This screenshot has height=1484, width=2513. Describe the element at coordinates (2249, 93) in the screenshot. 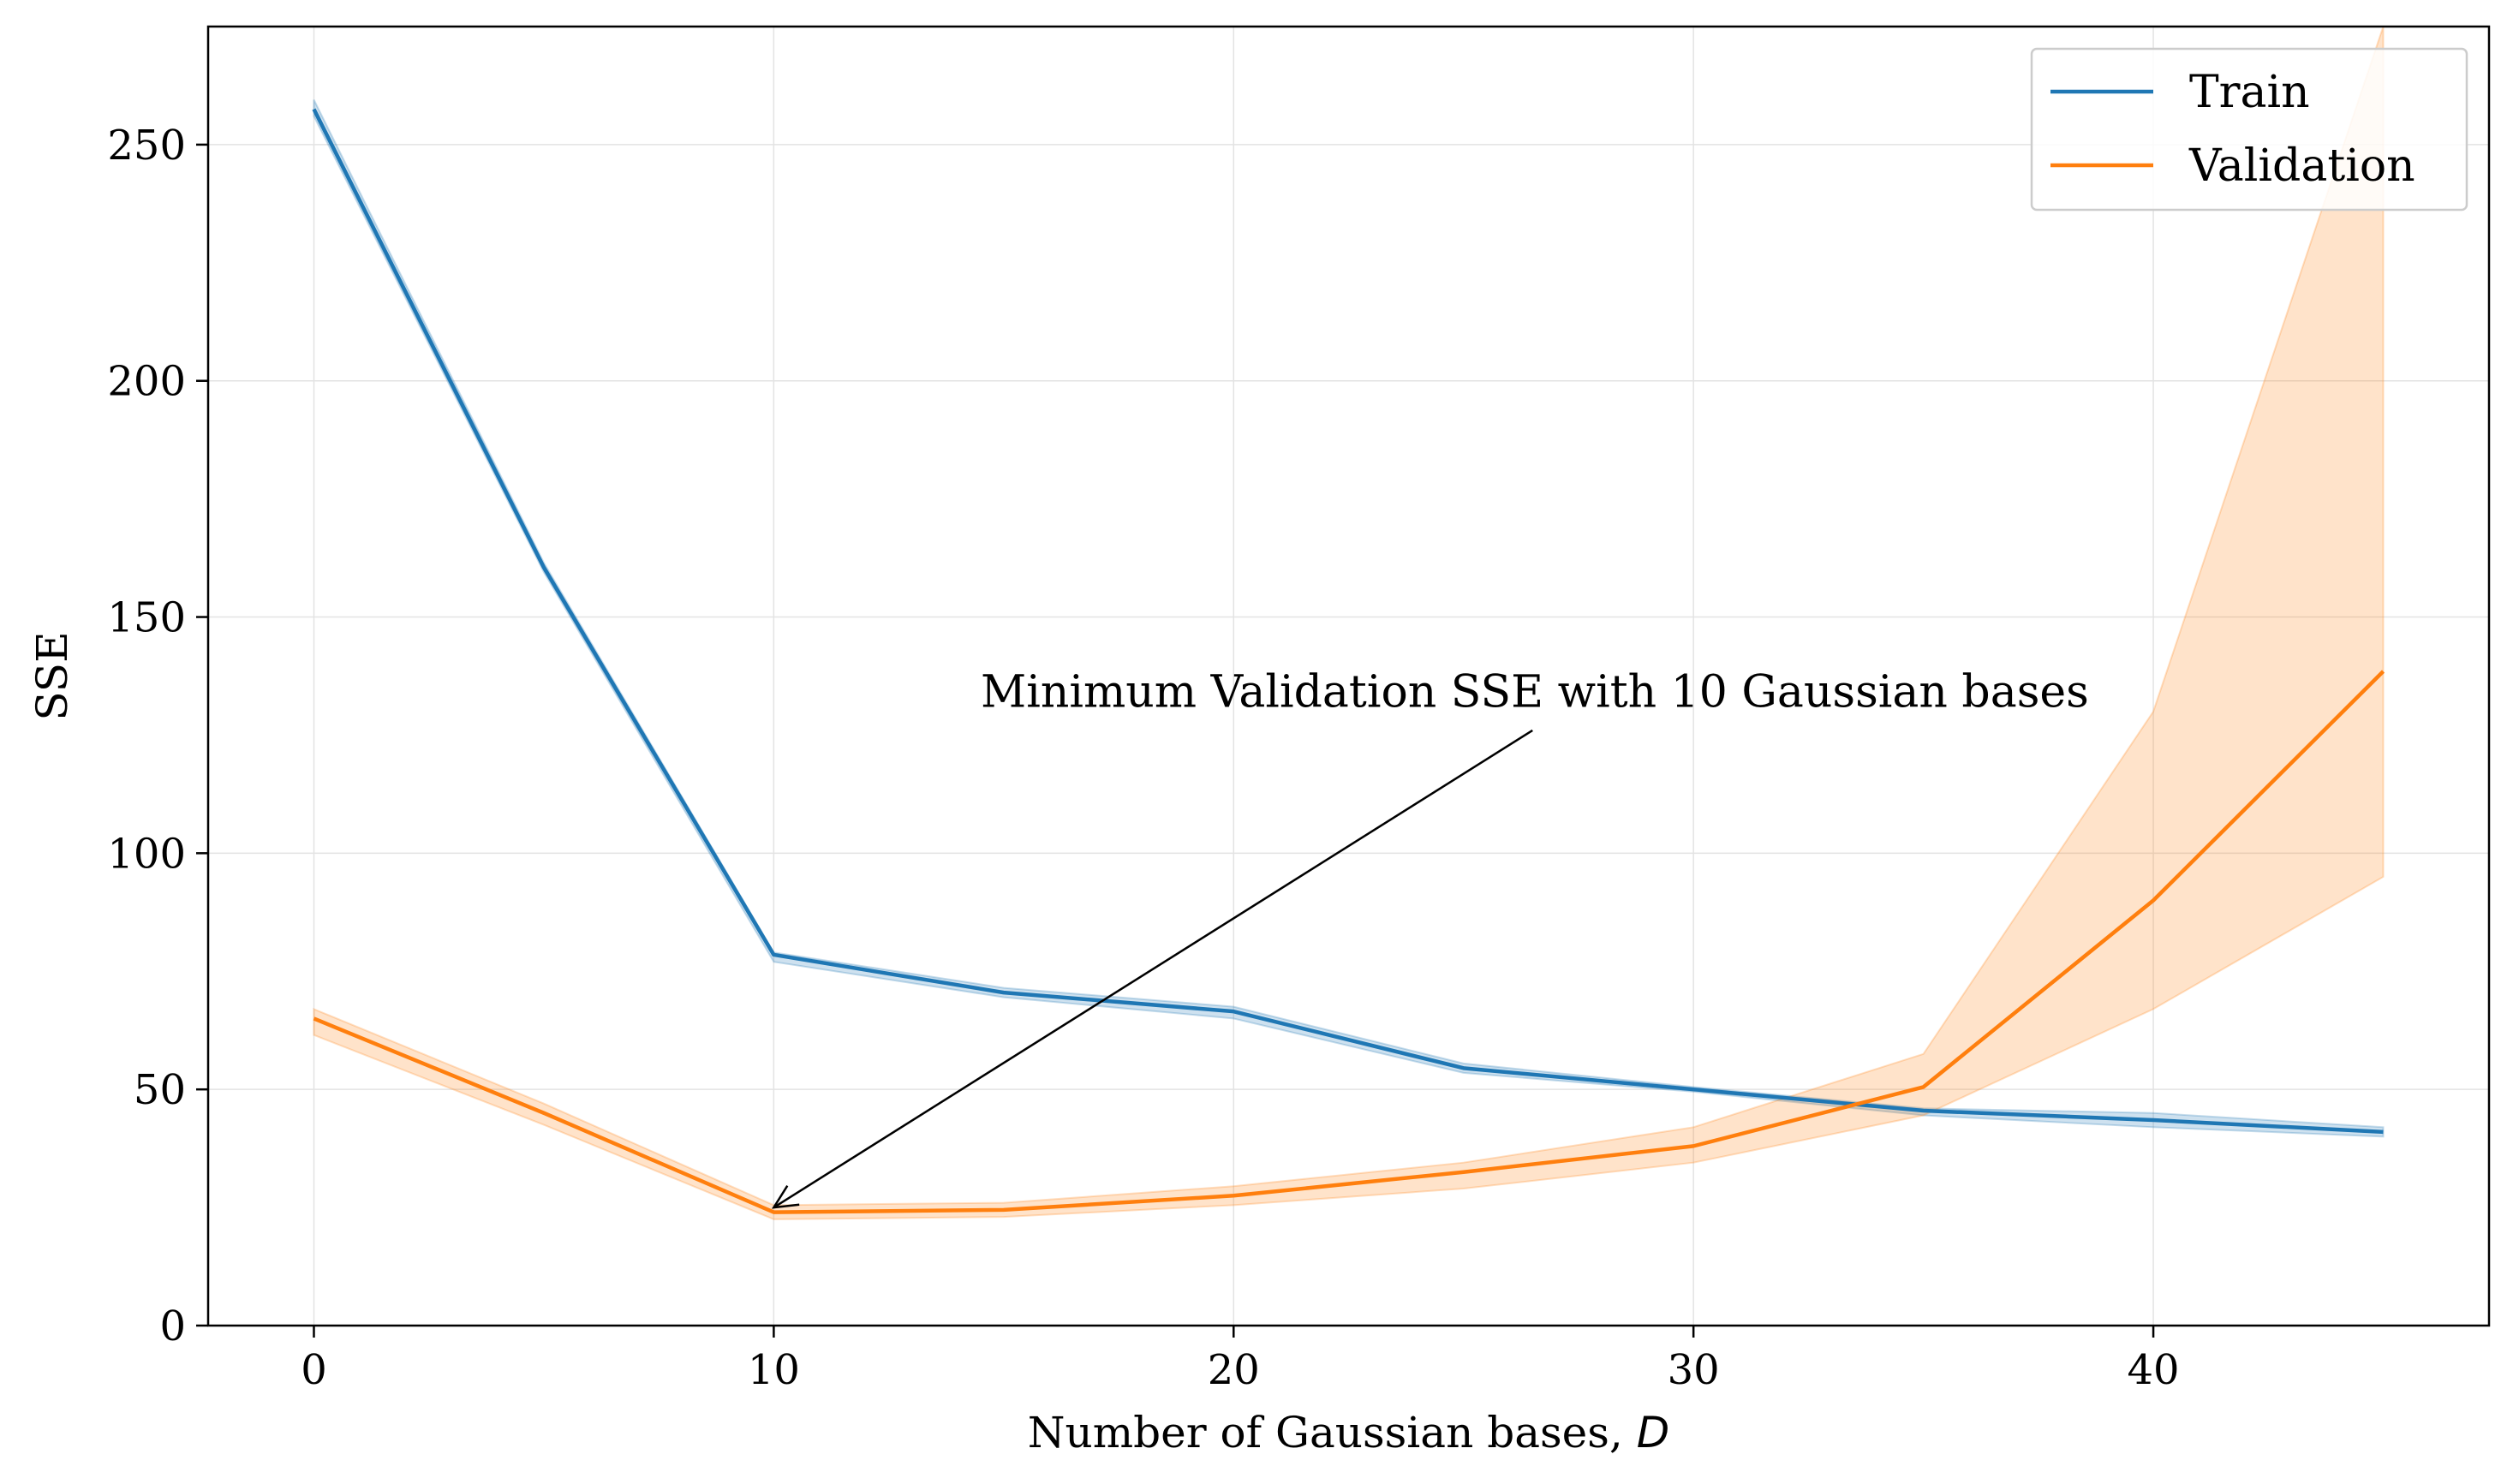

I see `legend-label-train: Train` at that location.